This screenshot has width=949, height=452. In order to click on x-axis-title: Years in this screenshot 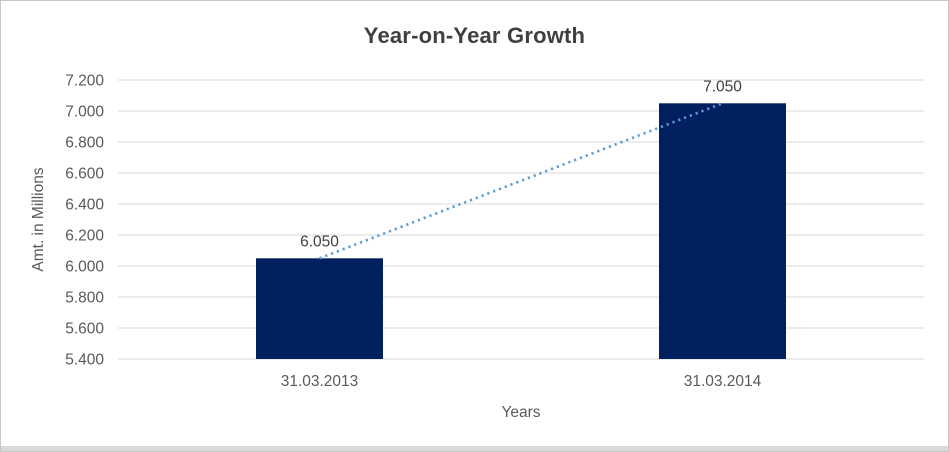, I will do `click(520, 412)`.